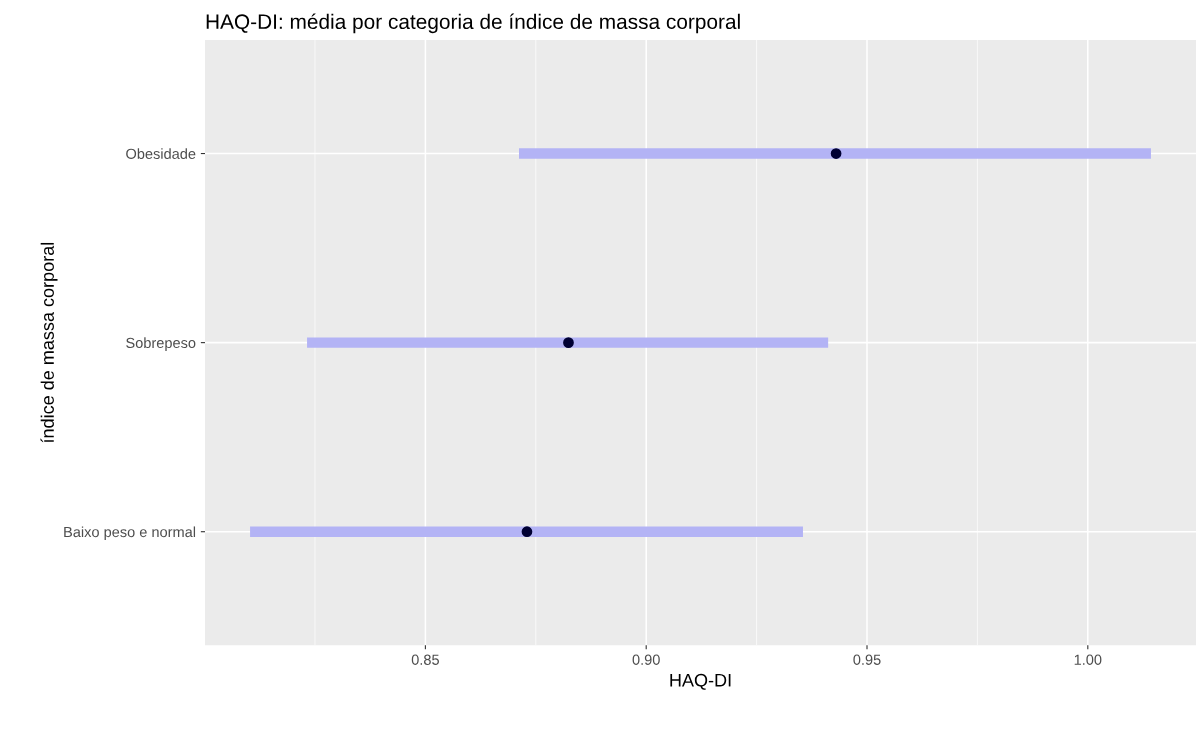  Describe the element at coordinates (1088, 659) in the screenshot. I see `x-tick-label: 1.00` at that location.